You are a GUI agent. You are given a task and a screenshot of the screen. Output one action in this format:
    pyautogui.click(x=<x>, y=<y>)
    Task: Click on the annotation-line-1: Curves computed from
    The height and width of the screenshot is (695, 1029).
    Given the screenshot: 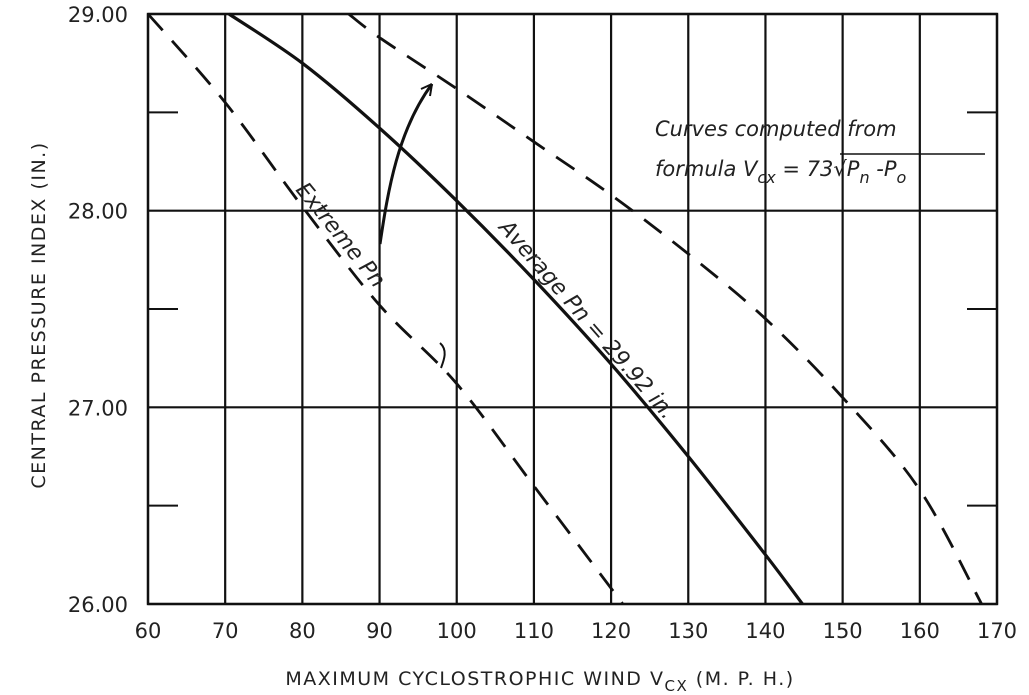 What is the action you would take?
    pyautogui.click(x=776, y=129)
    